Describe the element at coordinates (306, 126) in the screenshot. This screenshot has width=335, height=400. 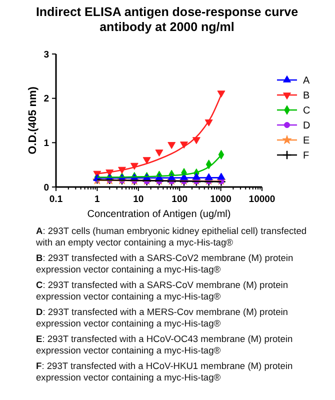
I see `legend-label: D` at that location.